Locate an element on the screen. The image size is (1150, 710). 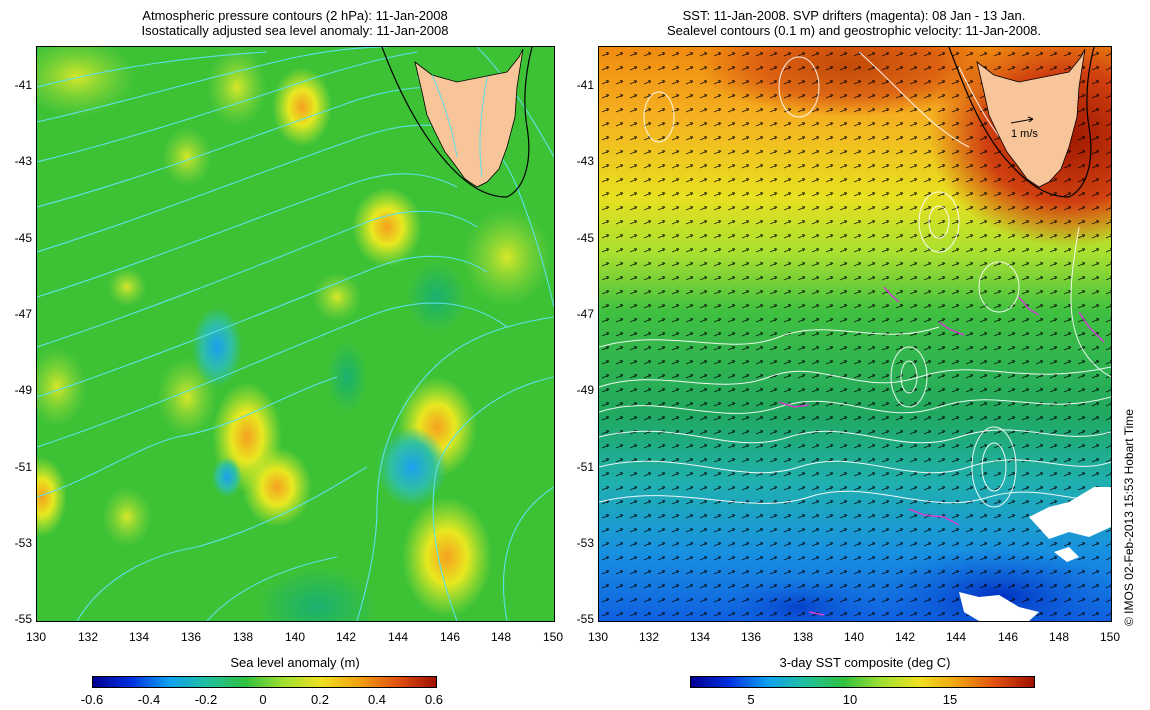
colorbar-tick: 5 is located at coordinates (751, 699).